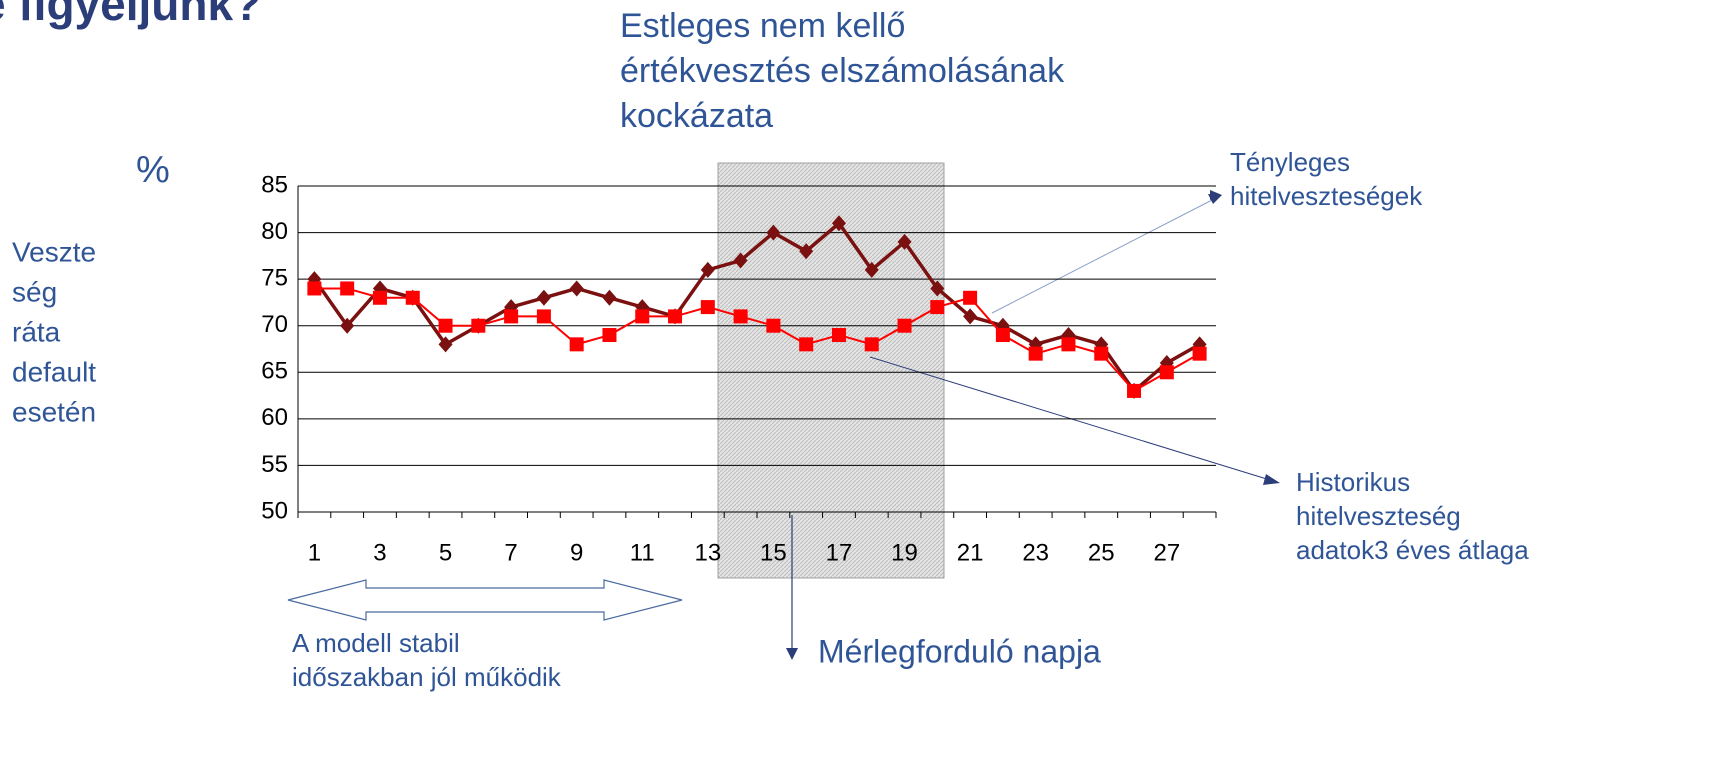 This screenshot has height=768, width=1726. Describe the element at coordinates (1378, 516) in the screenshot. I see `annotation: hitelveszteség` at that location.